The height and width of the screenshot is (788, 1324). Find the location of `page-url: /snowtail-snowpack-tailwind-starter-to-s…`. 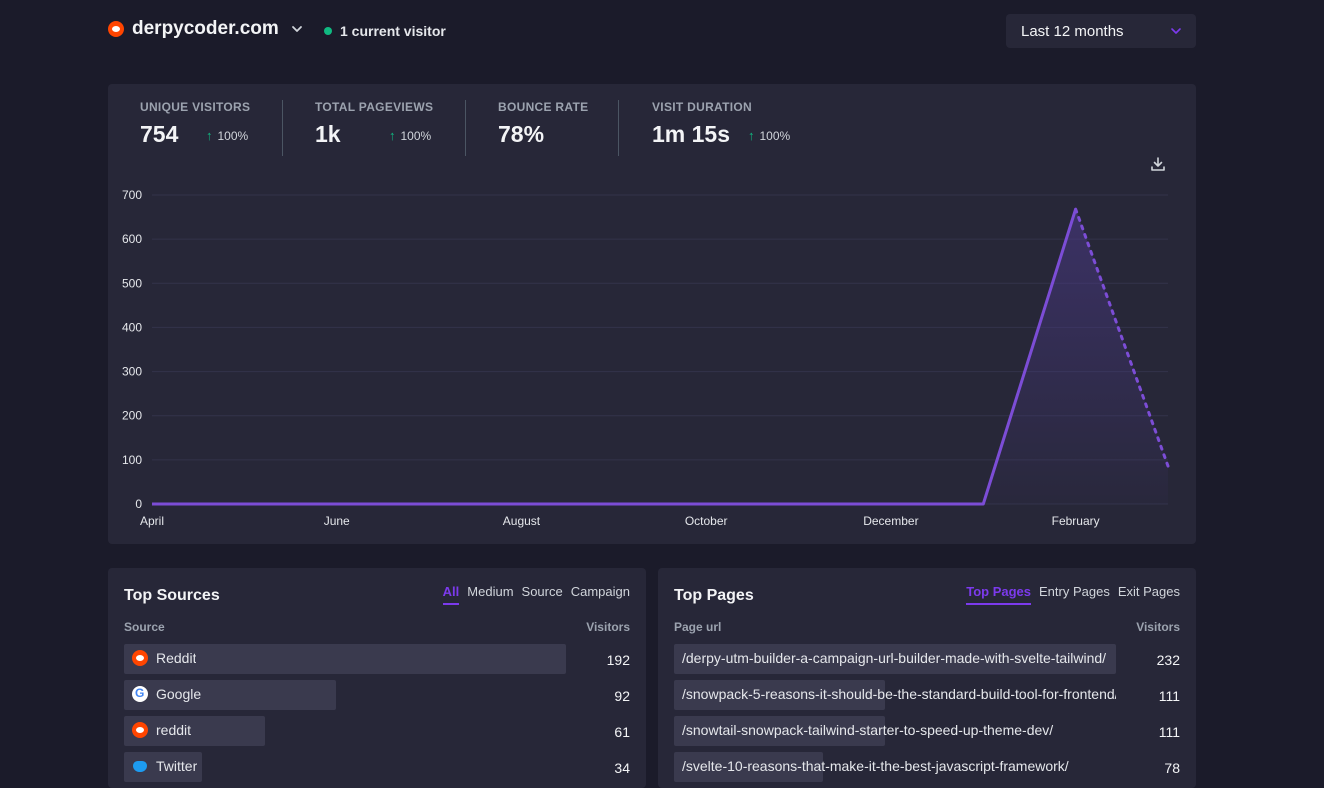

page-url: /snowtail-snowpack-tailwind-starter-to-s… is located at coordinates (868, 730).